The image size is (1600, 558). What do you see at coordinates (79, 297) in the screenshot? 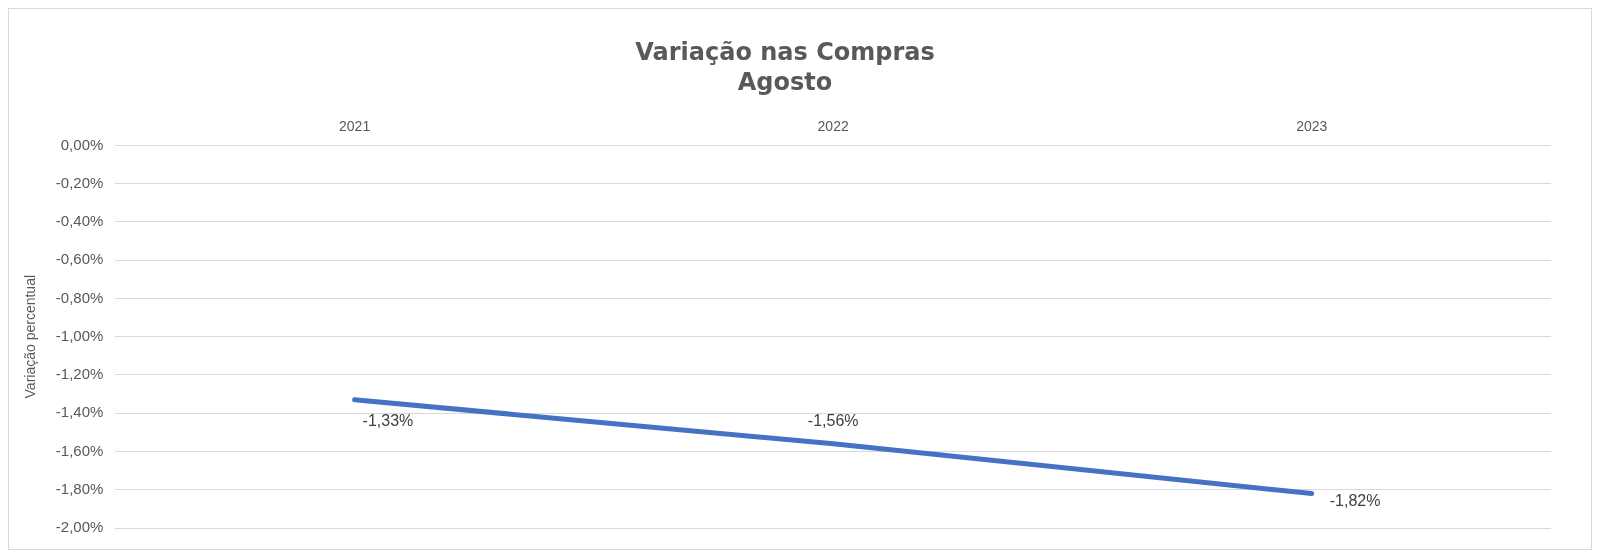
I see `y-tick-label: -0,80%` at bounding box center [79, 297].